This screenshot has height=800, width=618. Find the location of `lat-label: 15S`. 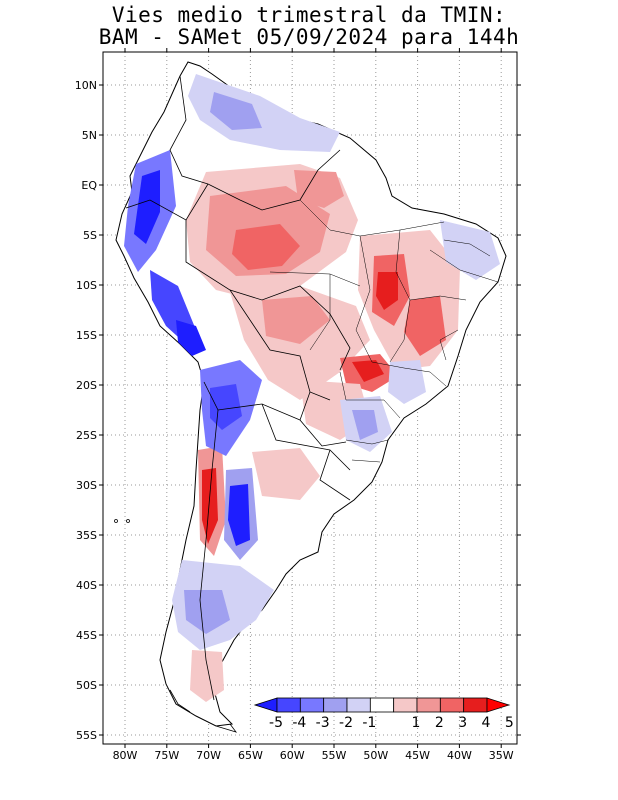

lat-label: 15S is located at coordinates (86, 335).